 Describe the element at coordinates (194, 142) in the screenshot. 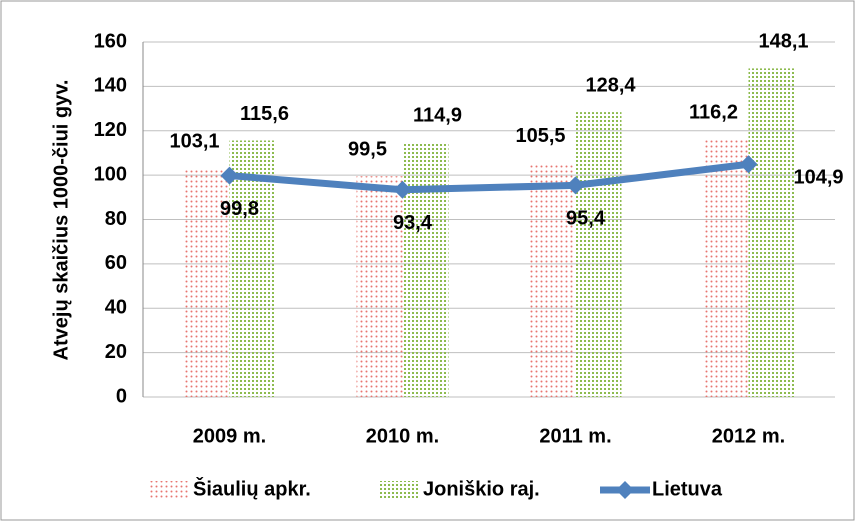

I see `data-label: 103,1` at that location.